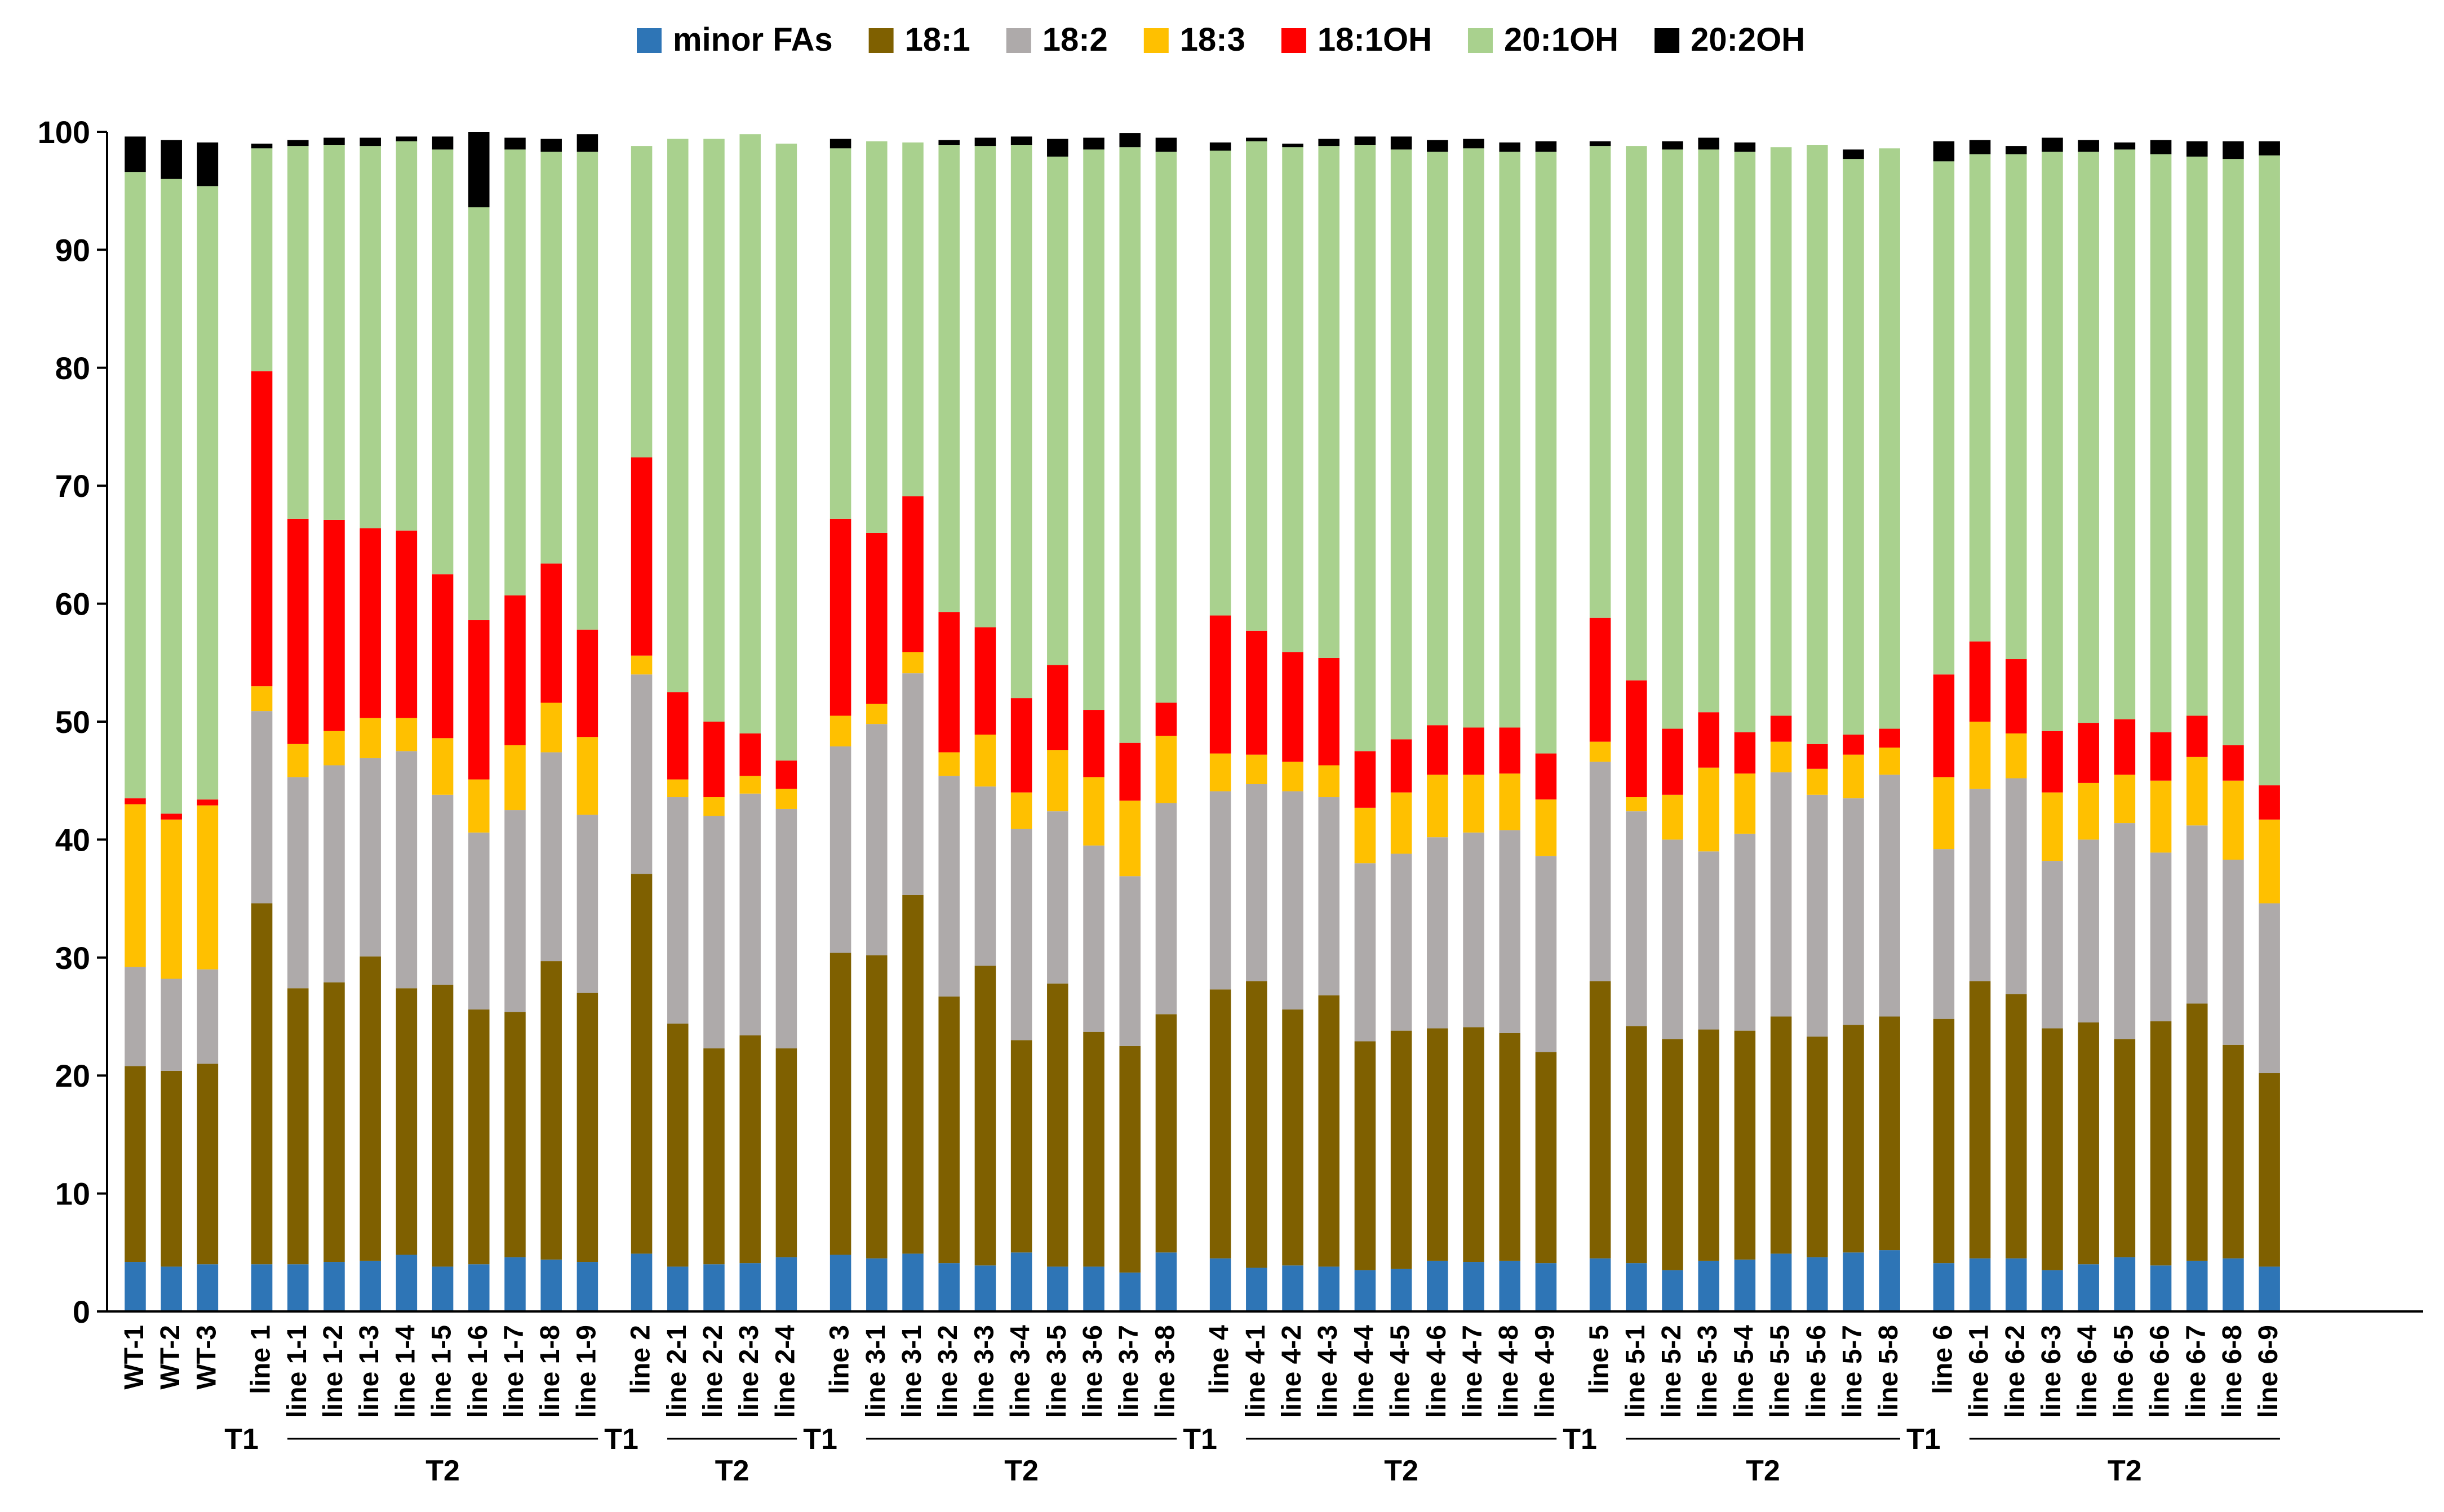 This screenshot has width=2444, height=1512. What do you see at coordinates (649, 40) in the screenshot?
I see `legend-swatch` at bounding box center [649, 40].